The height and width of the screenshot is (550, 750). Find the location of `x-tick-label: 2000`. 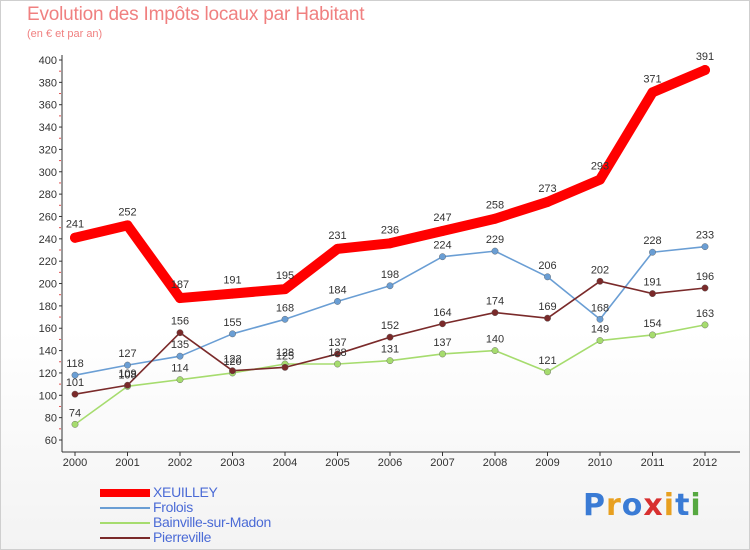

x-tick-label: 2000 is located at coordinates (75, 463).